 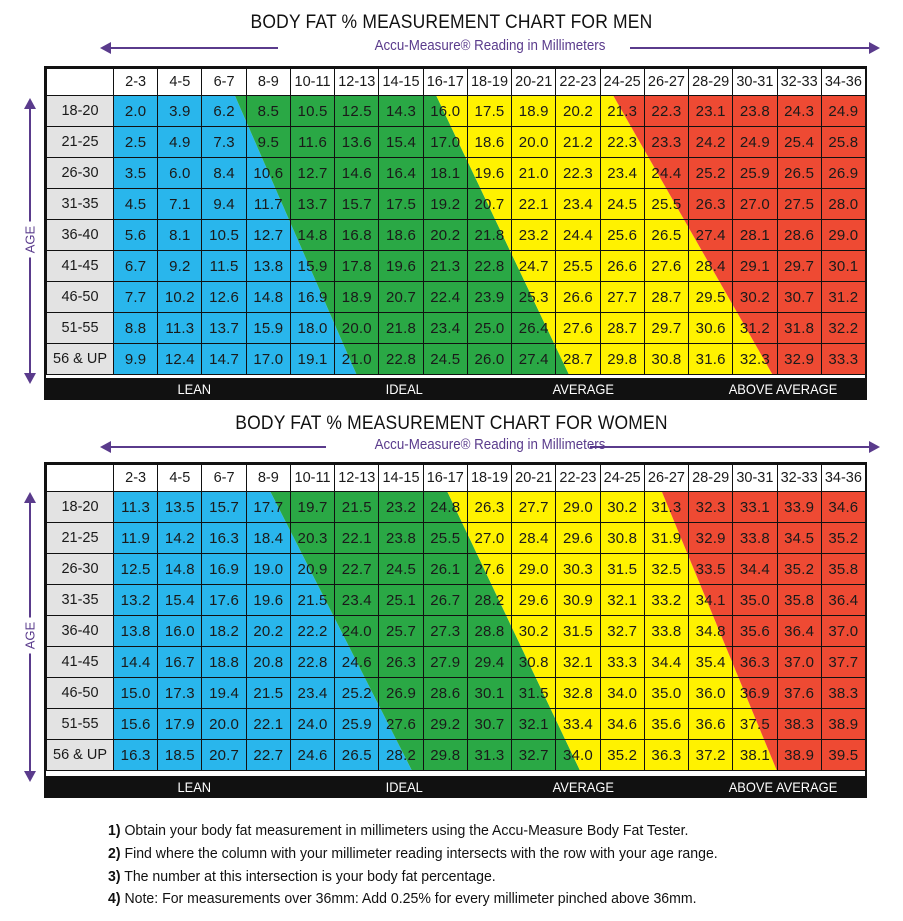 What do you see at coordinates (799, 693) in the screenshot?
I see `body-fat-value-cell: 37.6` at bounding box center [799, 693].